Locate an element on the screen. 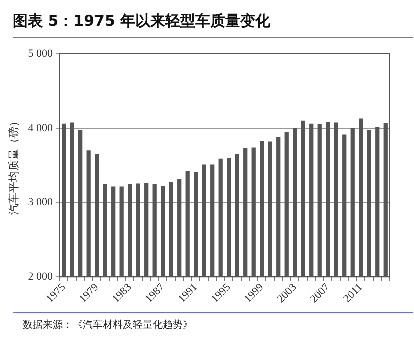  y-tick-label: 2 000 is located at coordinates (41, 277).